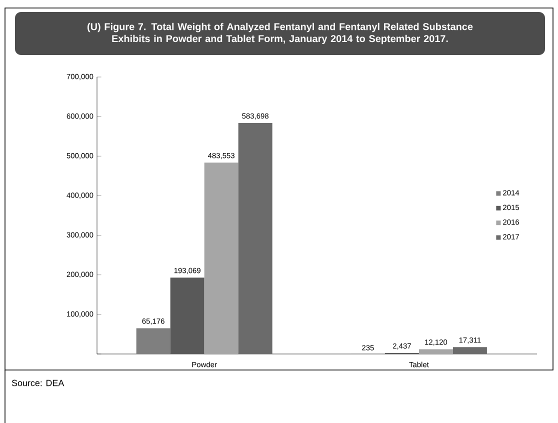  What do you see at coordinates (38, 383) in the screenshot?
I see `source-note: Source: DEA` at bounding box center [38, 383].